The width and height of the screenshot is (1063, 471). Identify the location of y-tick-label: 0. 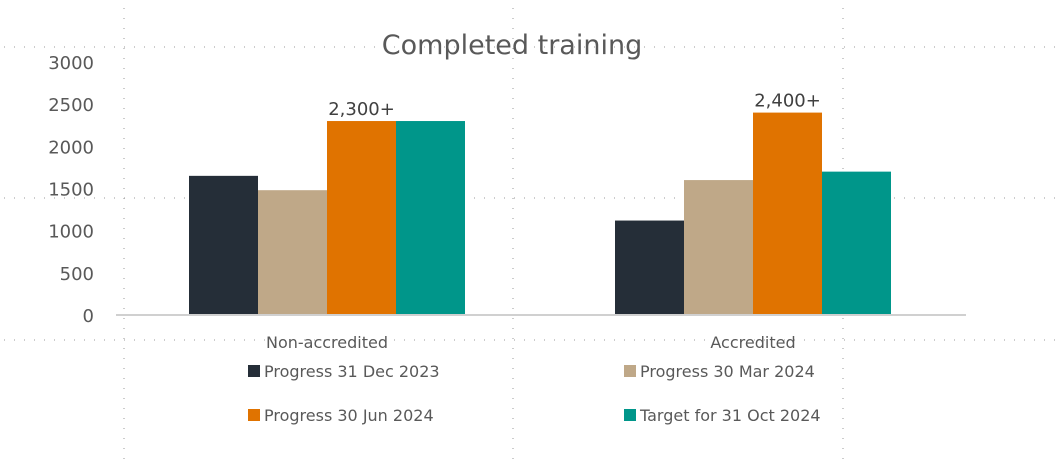
(88, 316).